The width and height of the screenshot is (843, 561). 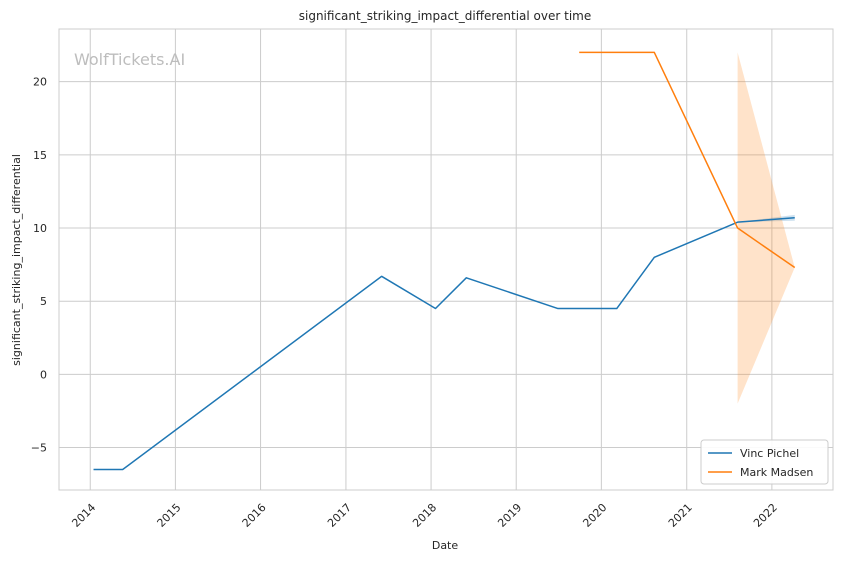 What do you see at coordinates (39, 265) in the screenshot?
I see `y-axis-ticks: −5 0 5 10 15 20` at bounding box center [39, 265].